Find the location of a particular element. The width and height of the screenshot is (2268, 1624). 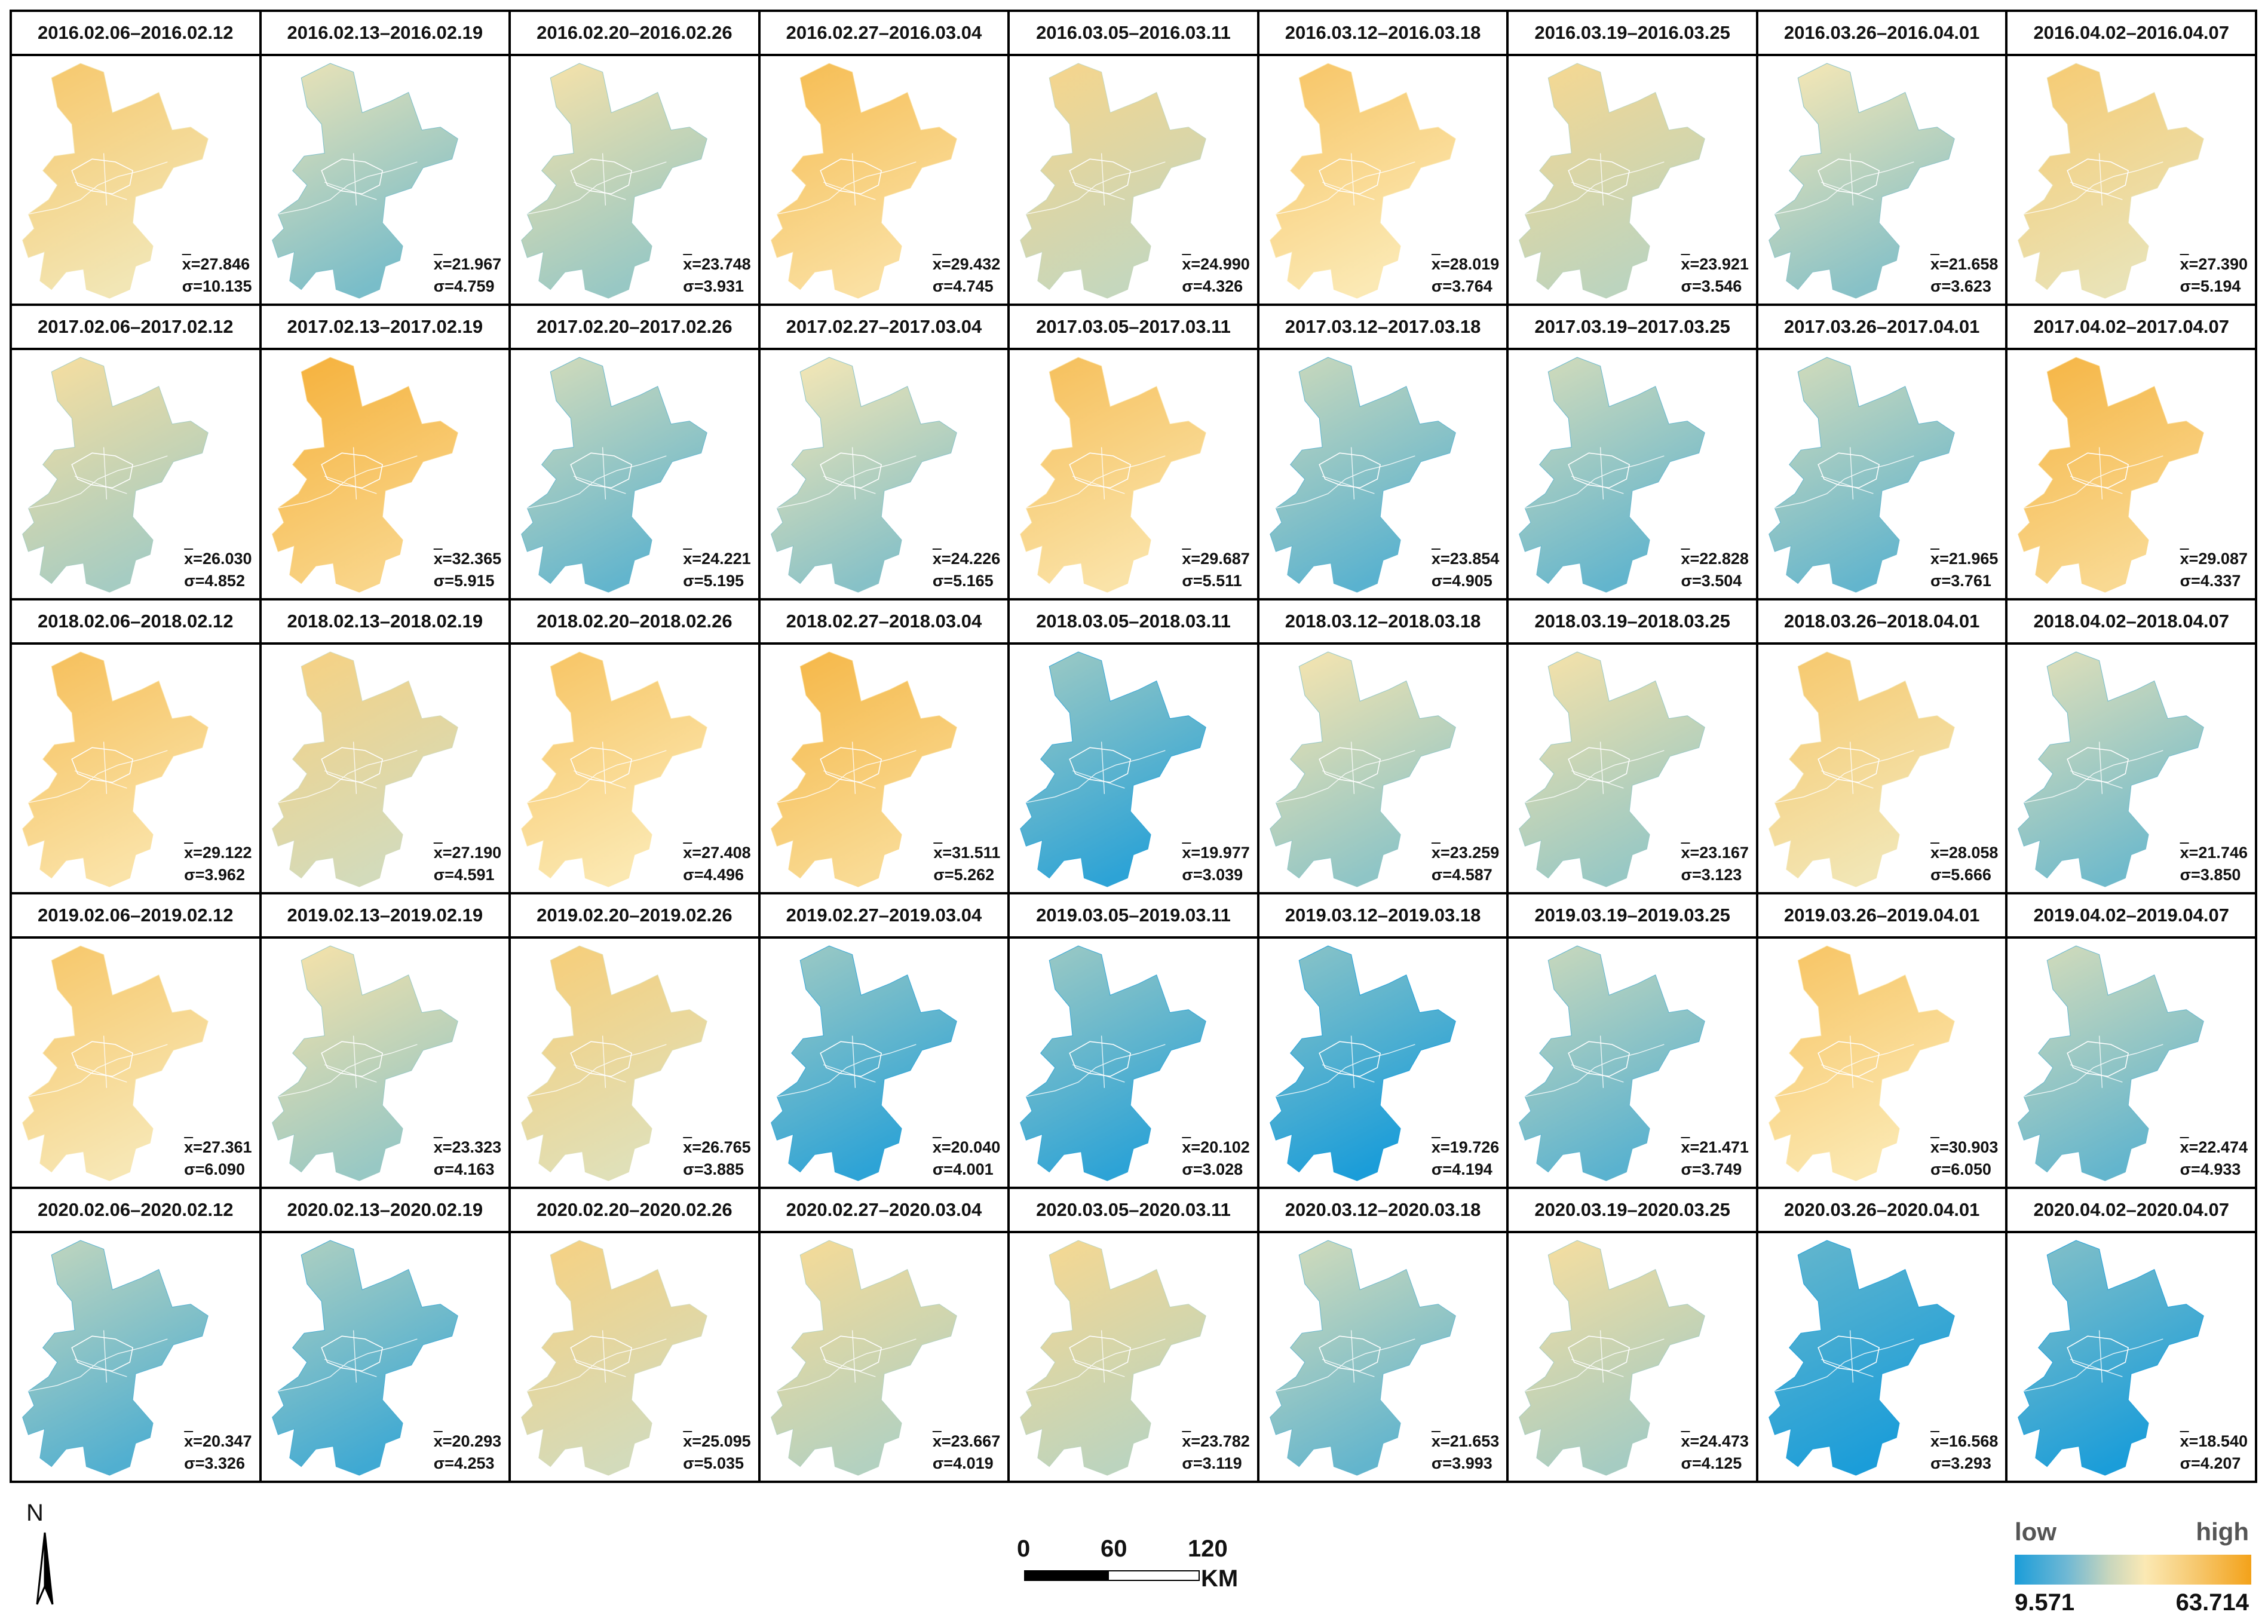

sd-value: σ=4.852 is located at coordinates (215, 580).